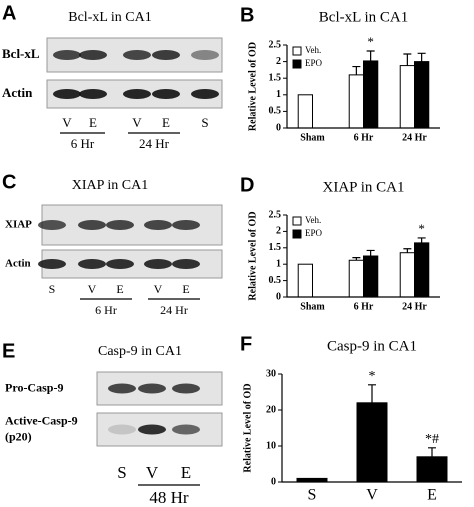 This screenshot has height=507, width=474. I want to click on blot-title: Bcl-xL in CA1, so click(109, 17).